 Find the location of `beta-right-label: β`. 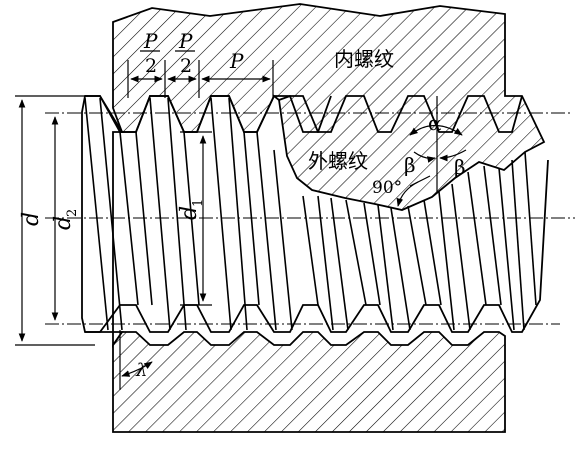

beta-right-label: β is located at coordinates (460, 167).